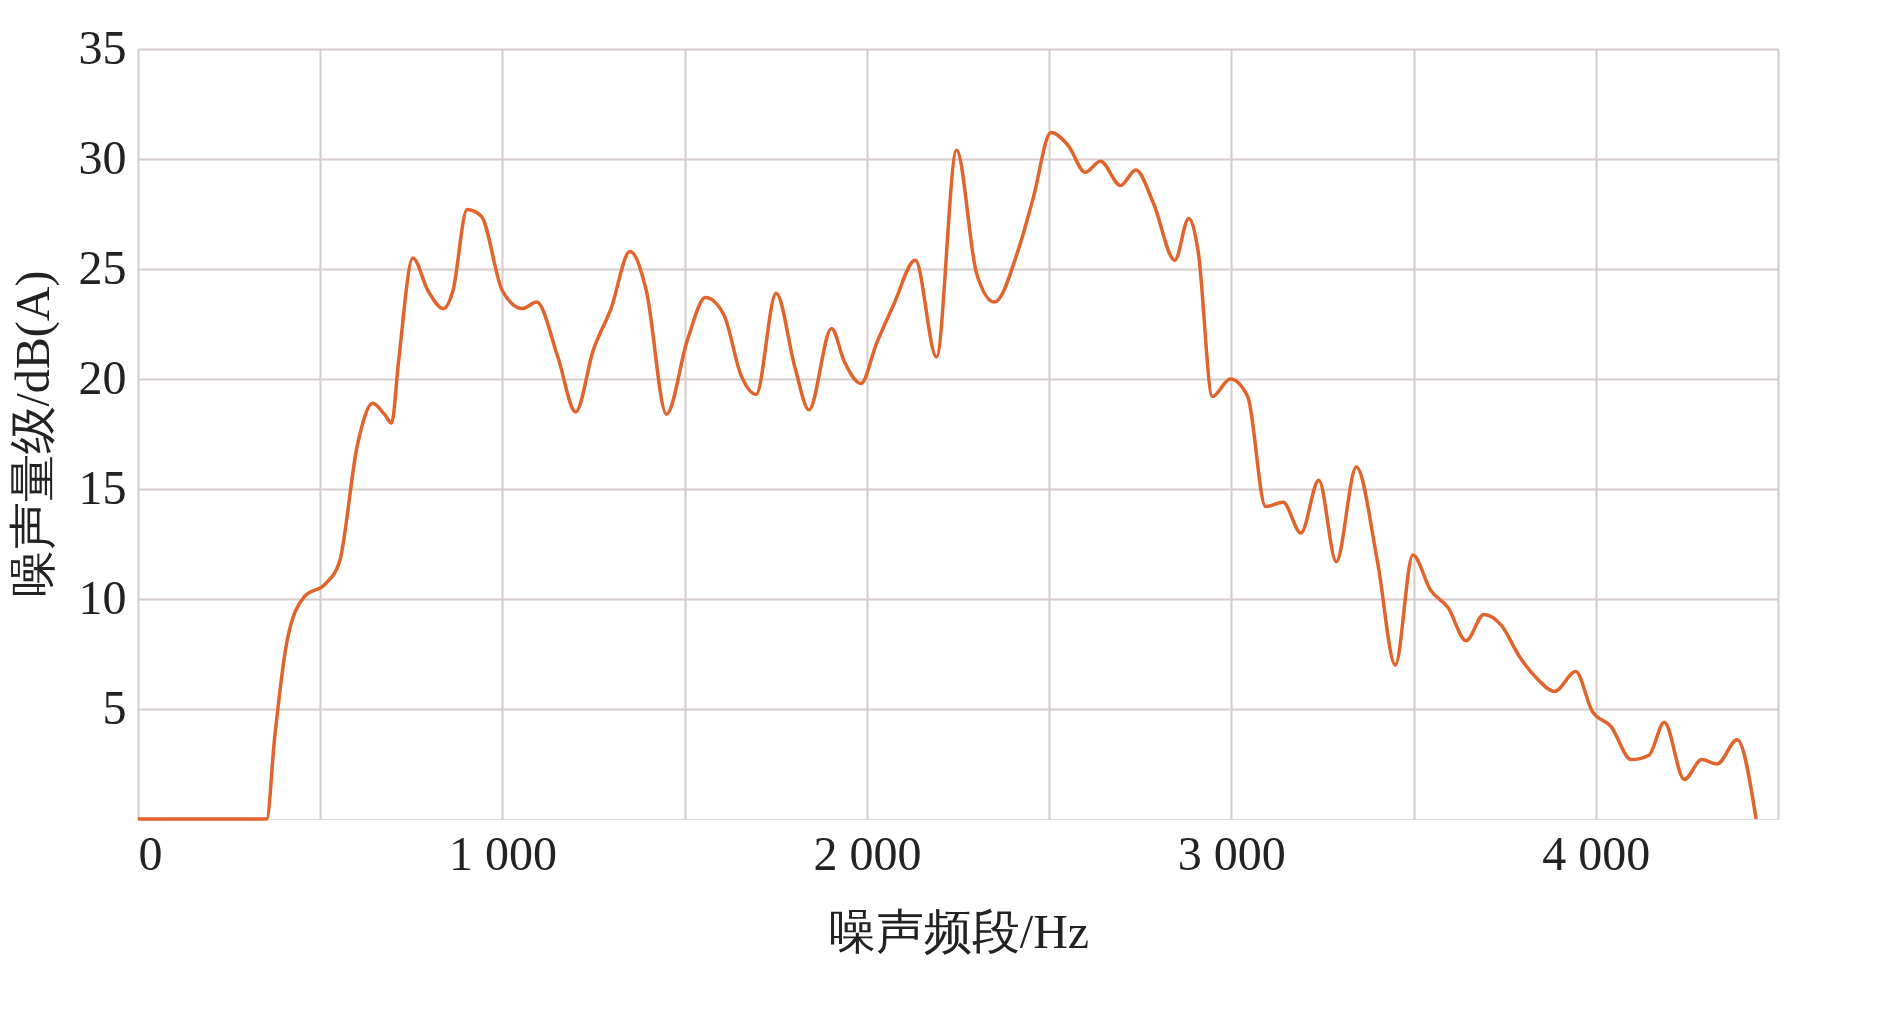  What do you see at coordinates (958, 931) in the screenshot?
I see `x-axis-title: 噪声频段/Hz` at bounding box center [958, 931].